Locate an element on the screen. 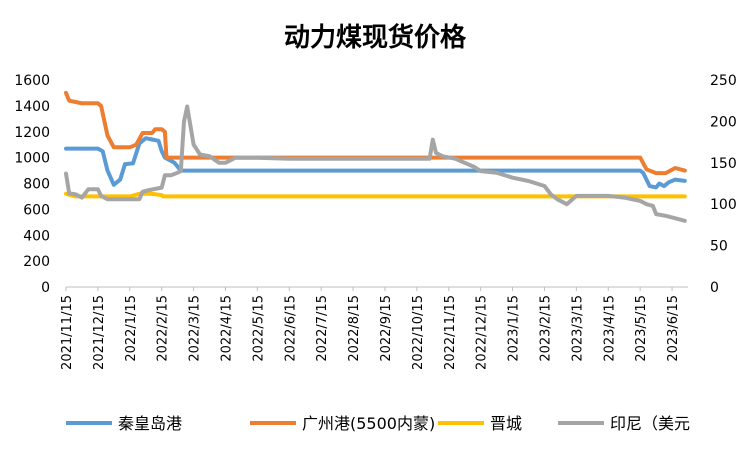 The width and height of the screenshot is (750, 450). y-right-tick-2: 100 is located at coordinates (723, 205).